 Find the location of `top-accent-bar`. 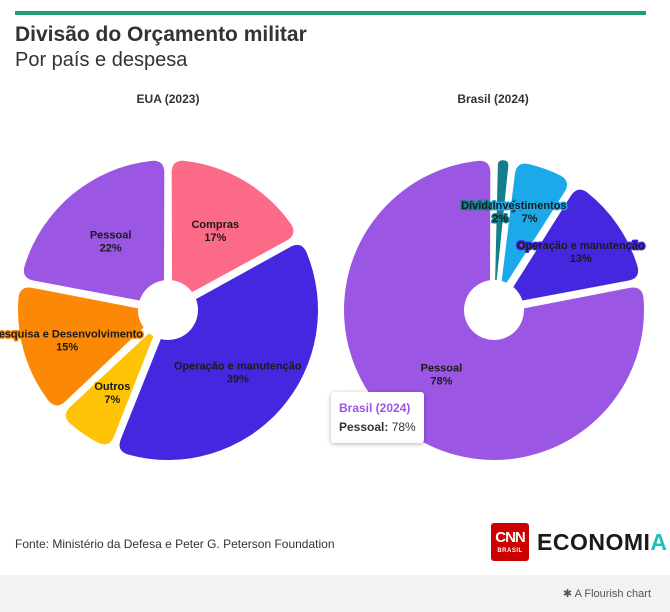

top-accent-bar is located at coordinates (330, 13).